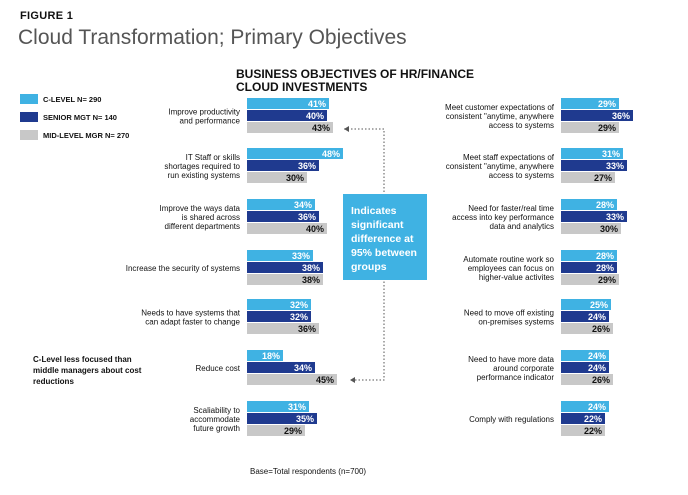 This screenshot has height=495, width=688. What do you see at coordinates (516, 377) in the screenshot?
I see `right-category-label: performance indicator` at bounding box center [516, 377].